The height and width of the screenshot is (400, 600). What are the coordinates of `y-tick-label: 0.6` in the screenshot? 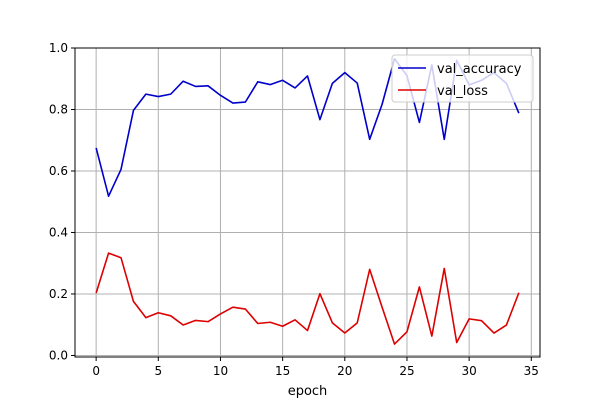 It's located at (58, 171).